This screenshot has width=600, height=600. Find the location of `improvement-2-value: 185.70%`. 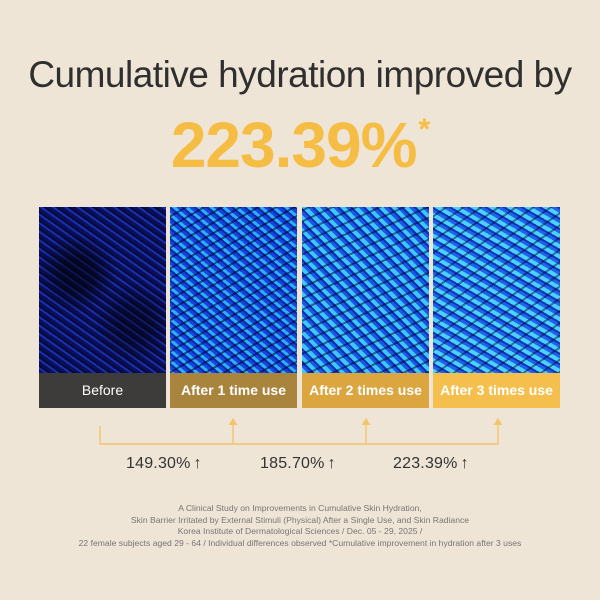

improvement-2-value: 185.70% is located at coordinates (292, 463).